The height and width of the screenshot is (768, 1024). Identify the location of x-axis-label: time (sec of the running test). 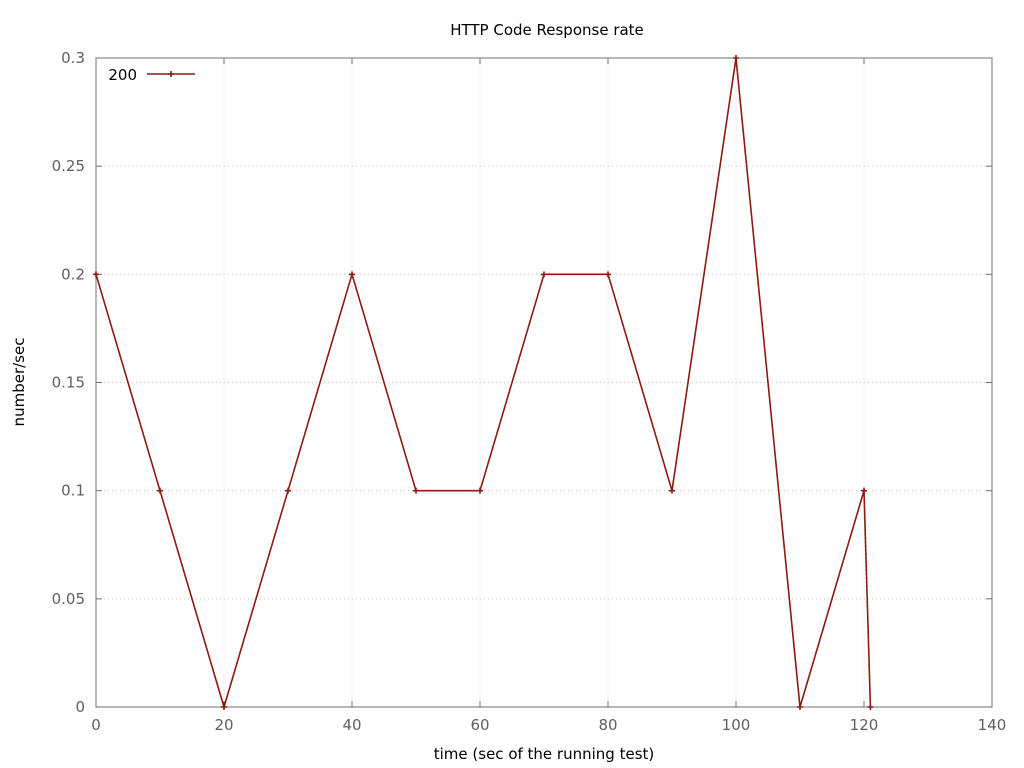
(544, 754).